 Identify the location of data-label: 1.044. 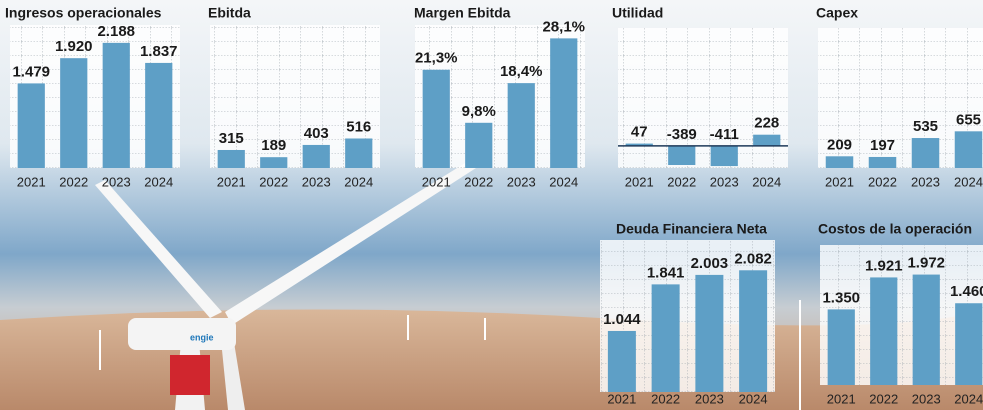
(622, 319).